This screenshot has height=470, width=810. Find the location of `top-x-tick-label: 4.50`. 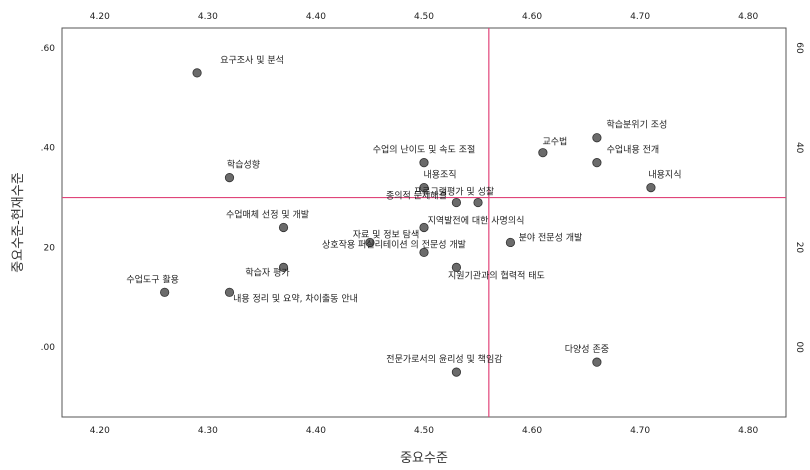

top-x-tick-label: 4.50 is located at coordinates (424, 17).